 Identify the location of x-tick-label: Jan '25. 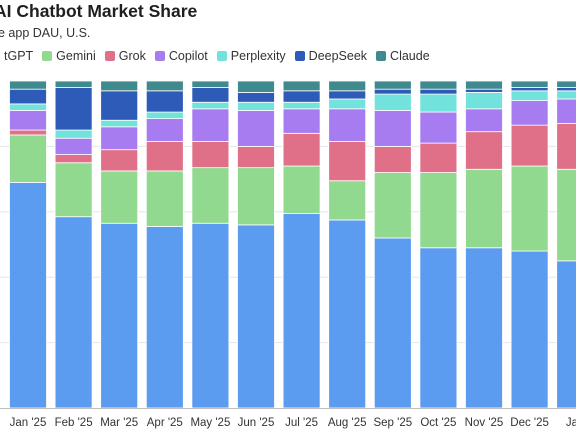
(28, 423).